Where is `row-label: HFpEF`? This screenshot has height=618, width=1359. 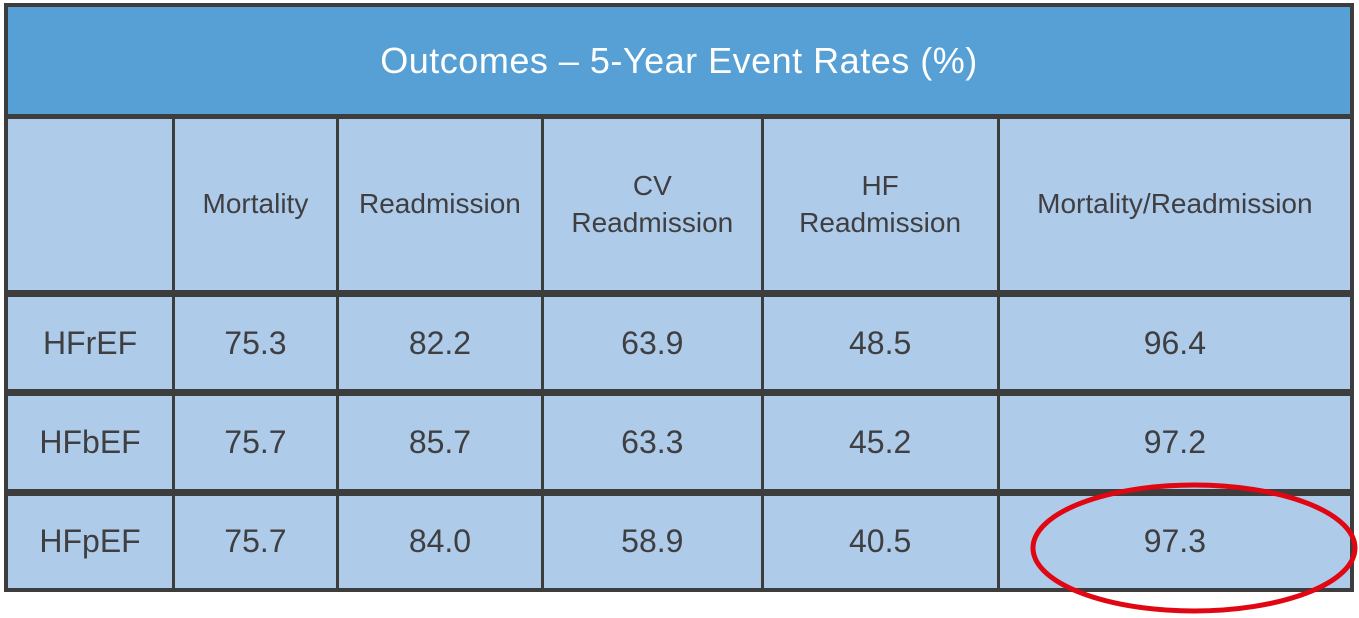
row-label: HFpEF is located at coordinates (92, 541).